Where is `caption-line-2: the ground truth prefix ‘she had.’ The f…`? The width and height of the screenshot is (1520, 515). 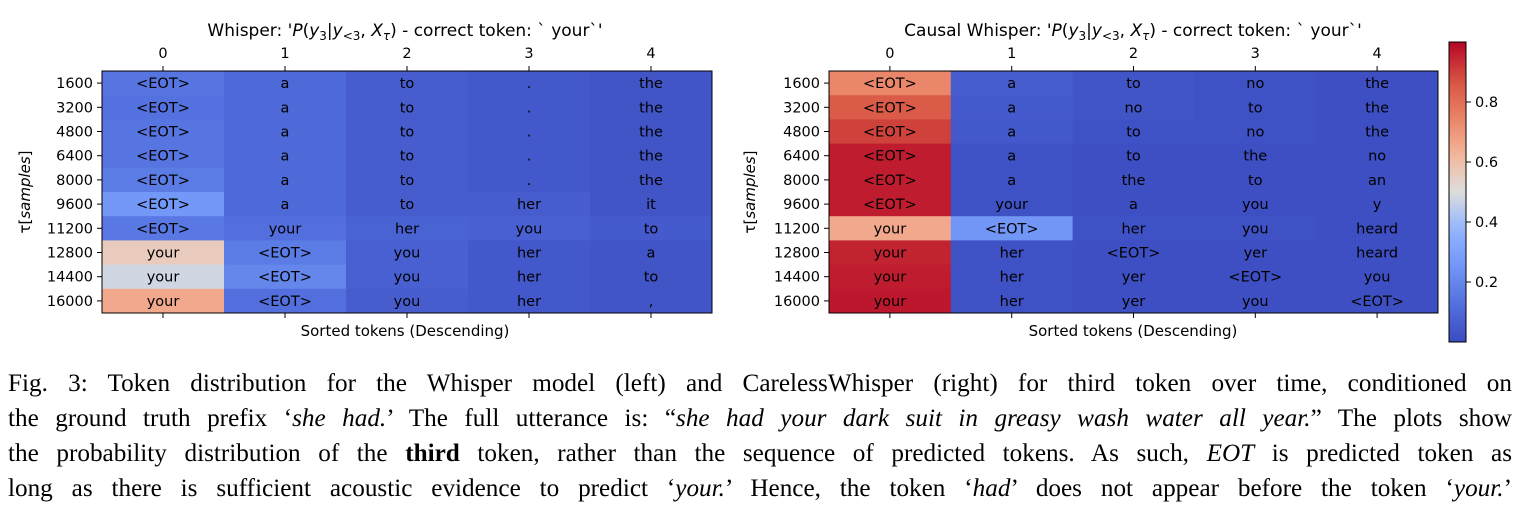 caption-line-2: the ground truth prefix ‘she had.’ The f… is located at coordinates (760, 418).